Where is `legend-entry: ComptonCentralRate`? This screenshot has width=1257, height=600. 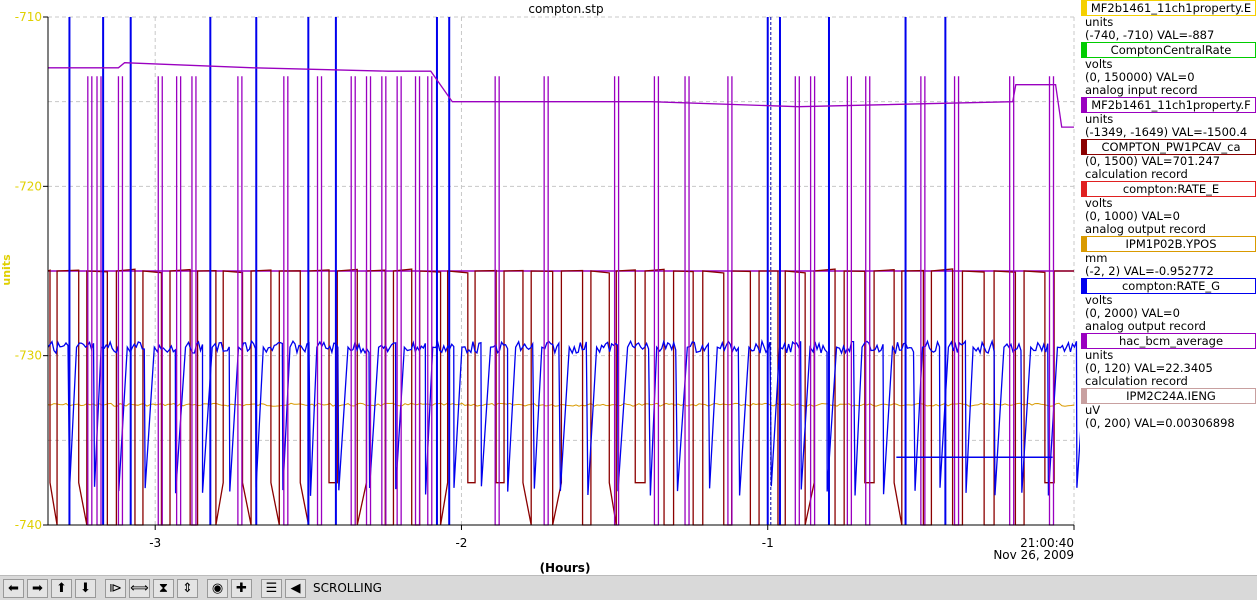
legend-entry: ComptonCentralRate is located at coordinates (1168, 50).